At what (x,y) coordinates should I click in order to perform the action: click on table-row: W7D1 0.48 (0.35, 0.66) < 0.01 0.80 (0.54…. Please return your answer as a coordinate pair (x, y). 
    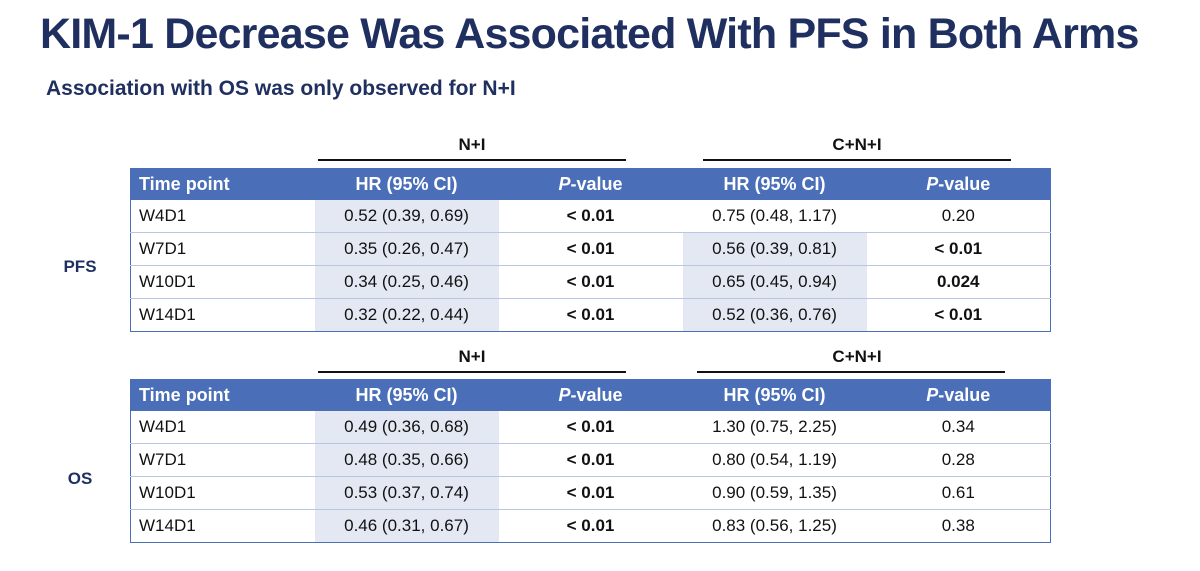
    Looking at the image, I should click on (590, 460).